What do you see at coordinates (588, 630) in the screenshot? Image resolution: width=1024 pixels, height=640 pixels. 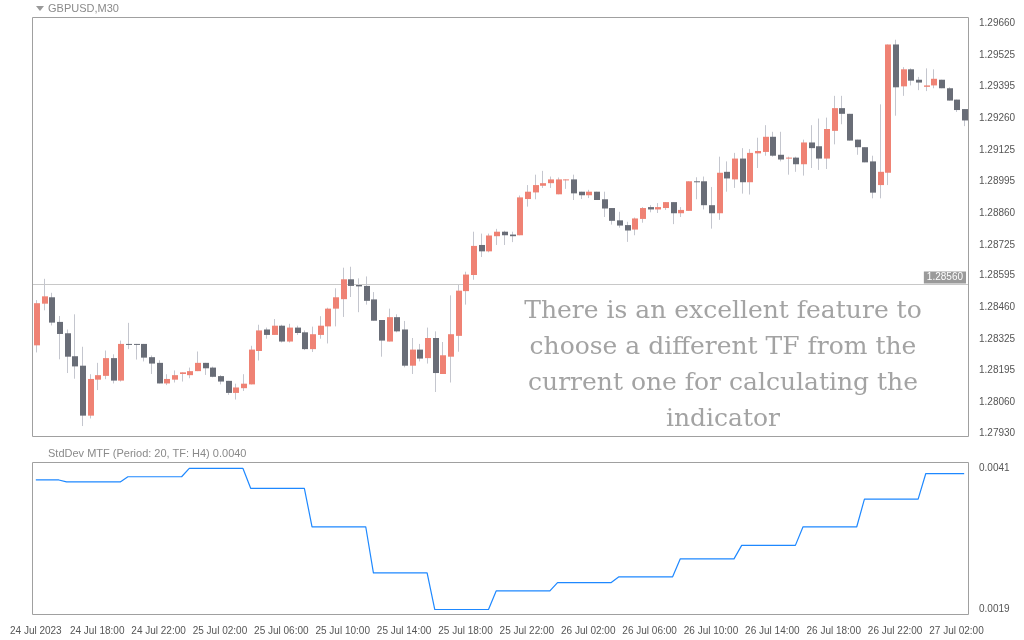 I see `x-tick-label: 26 Jul 02:00` at bounding box center [588, 630].